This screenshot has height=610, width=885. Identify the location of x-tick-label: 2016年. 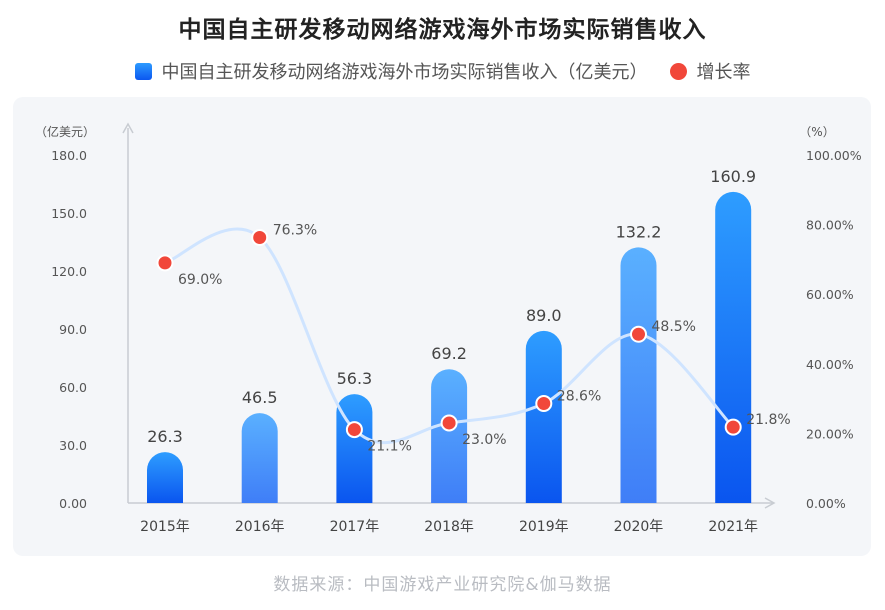
(260, 527).